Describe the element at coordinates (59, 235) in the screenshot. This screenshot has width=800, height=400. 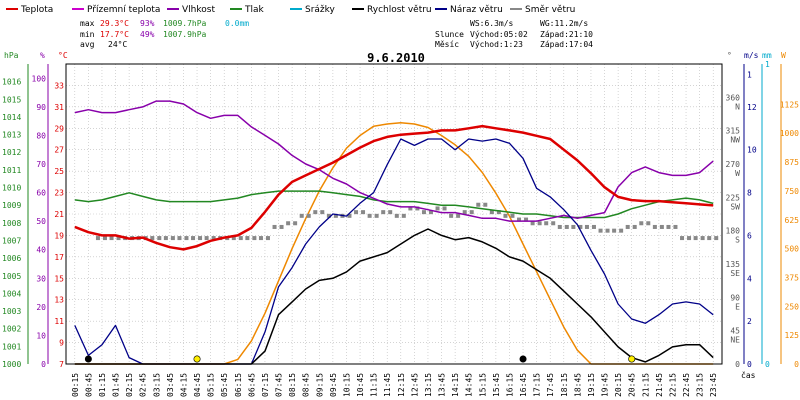
I see `tick-label-temp: 19` at that location.